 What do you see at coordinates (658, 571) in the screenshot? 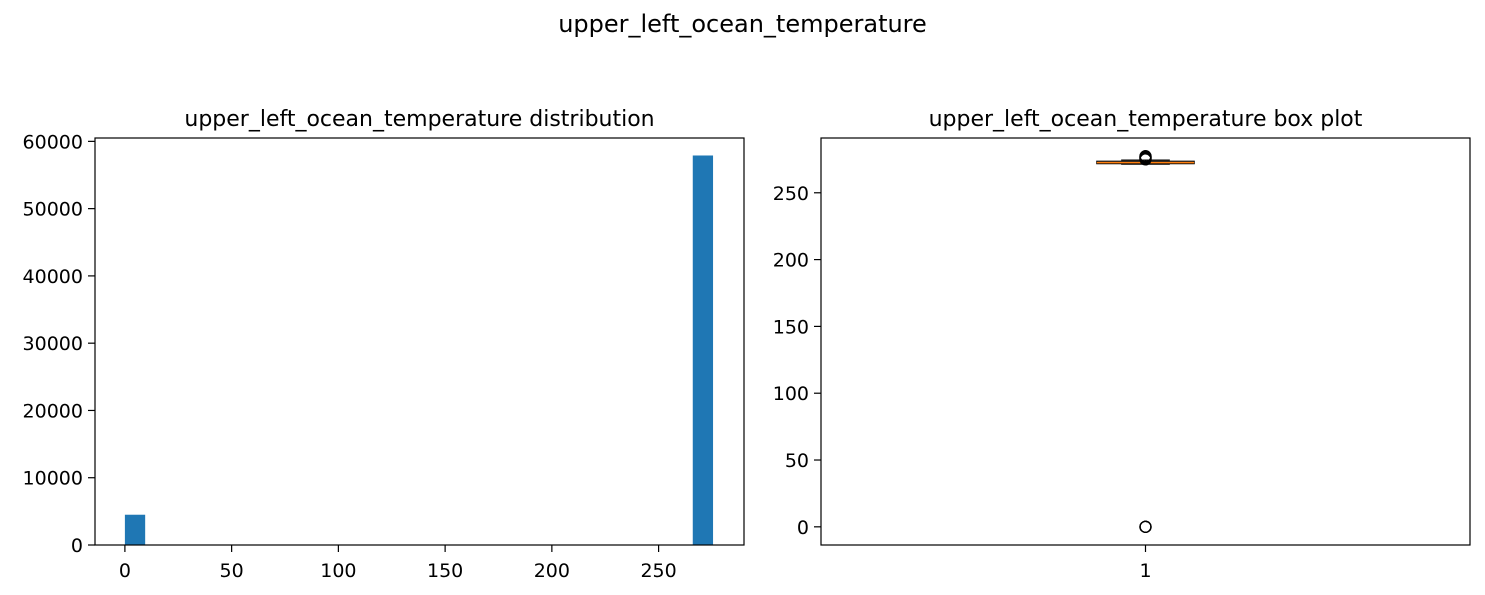
I see `histogram-x-tick-label: 250` at bounding box center [658, 571].